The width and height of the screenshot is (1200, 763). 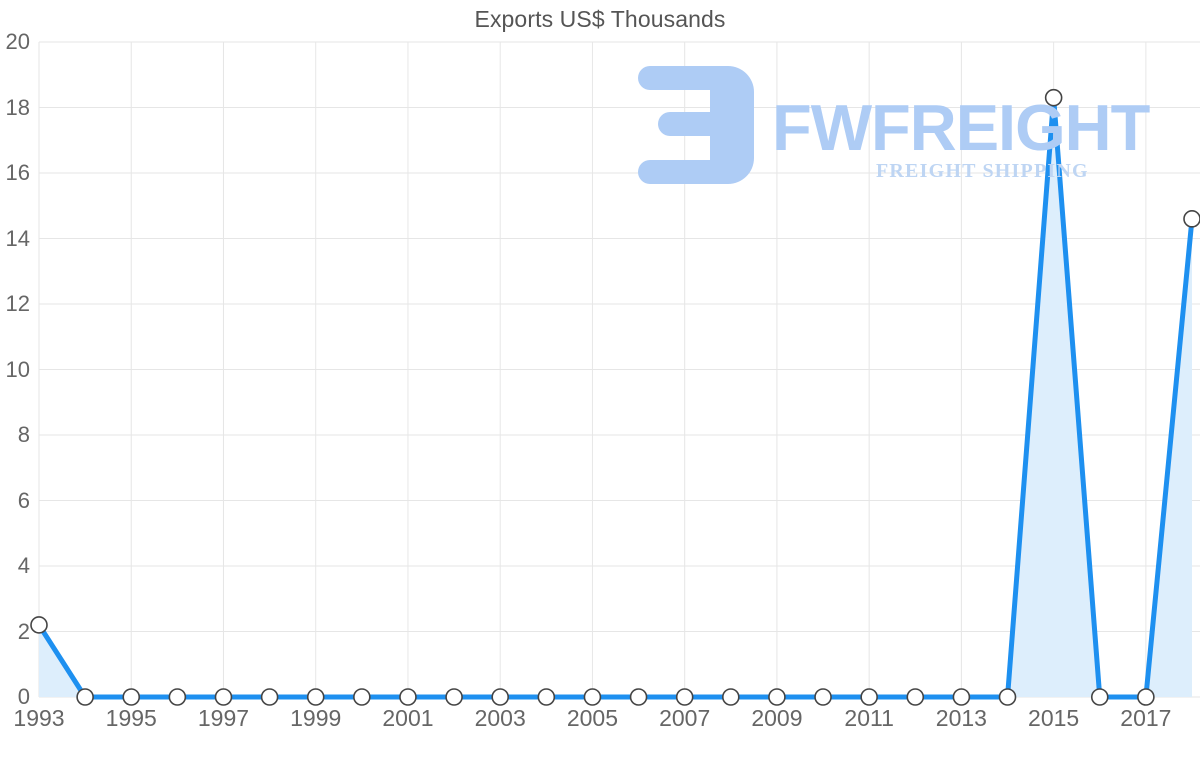 What do you see at coordinates (1054, 718) in the screenshot?
I see `x-axis-tick-label: 2015` at bounding box center [1054, 718].